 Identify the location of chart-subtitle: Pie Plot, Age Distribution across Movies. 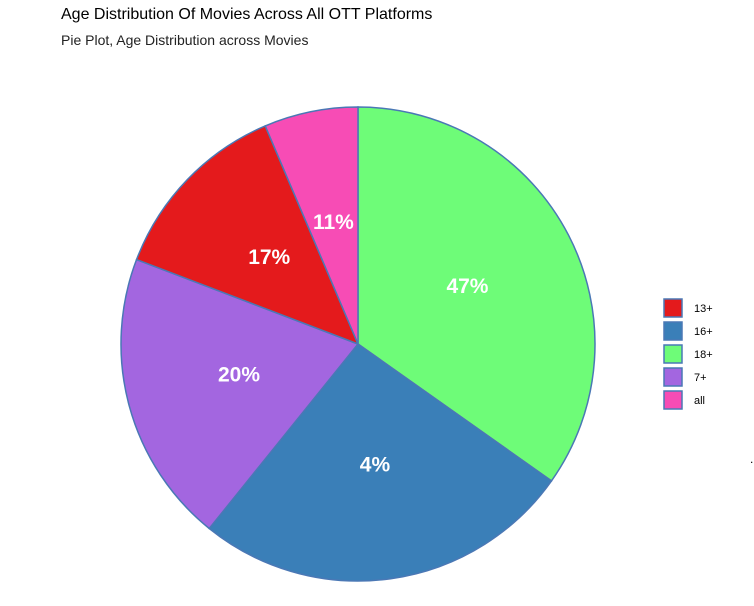
(185, 40).